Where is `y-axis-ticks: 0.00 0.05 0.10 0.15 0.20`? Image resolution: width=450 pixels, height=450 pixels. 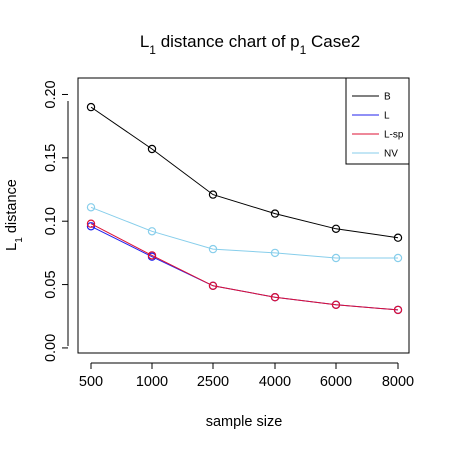 y-axis-ticks: 0.00 0.05 0.10 0.15 0.20 is located at coordinates (55, 221).